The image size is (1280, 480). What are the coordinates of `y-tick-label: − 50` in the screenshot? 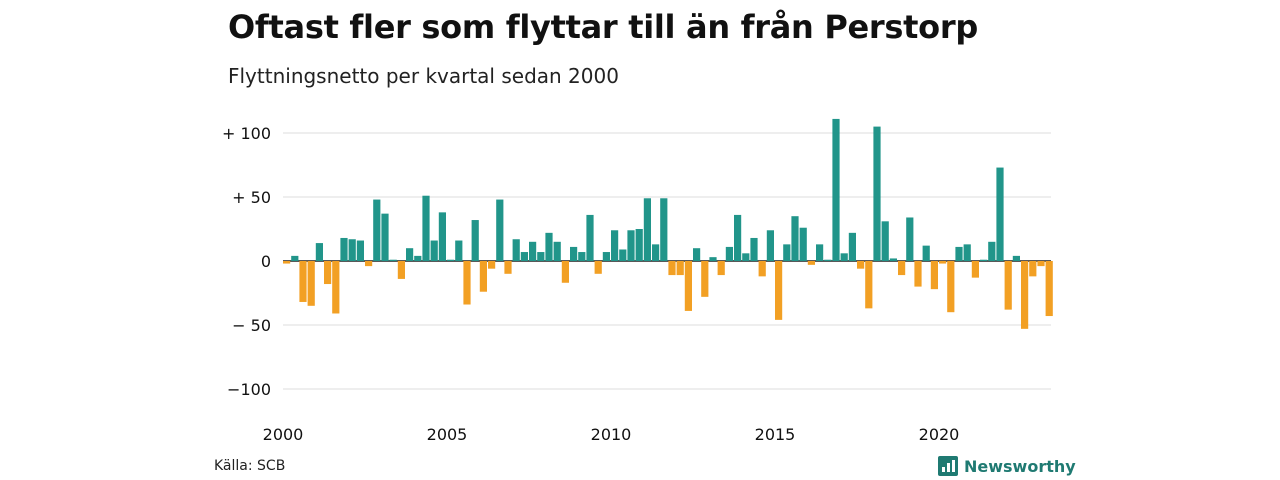 It's located at (251, 325).